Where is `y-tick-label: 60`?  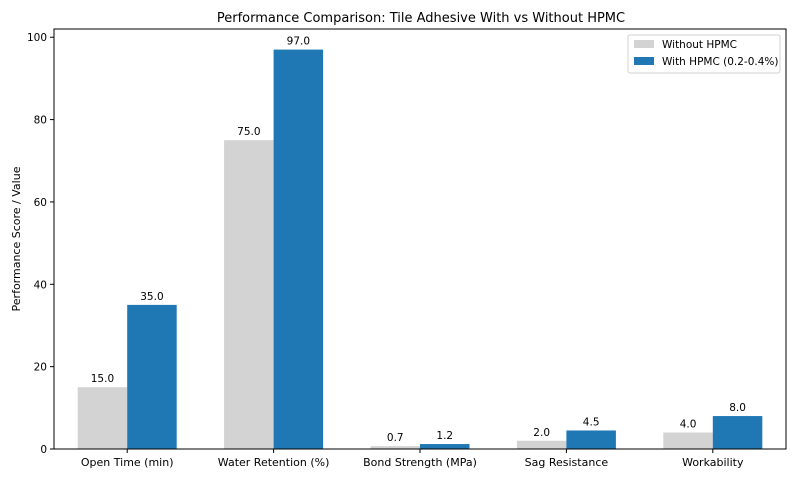
y-tick-label: 60 is located at coordinates (40, 203).